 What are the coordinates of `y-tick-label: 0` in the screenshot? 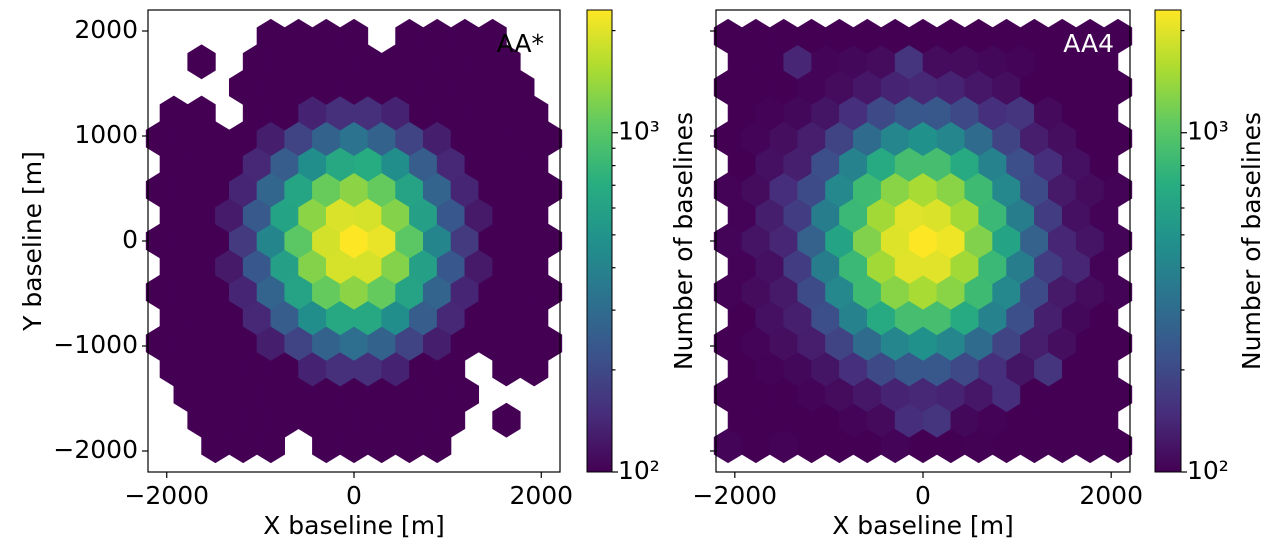 It's located at (130, 239).